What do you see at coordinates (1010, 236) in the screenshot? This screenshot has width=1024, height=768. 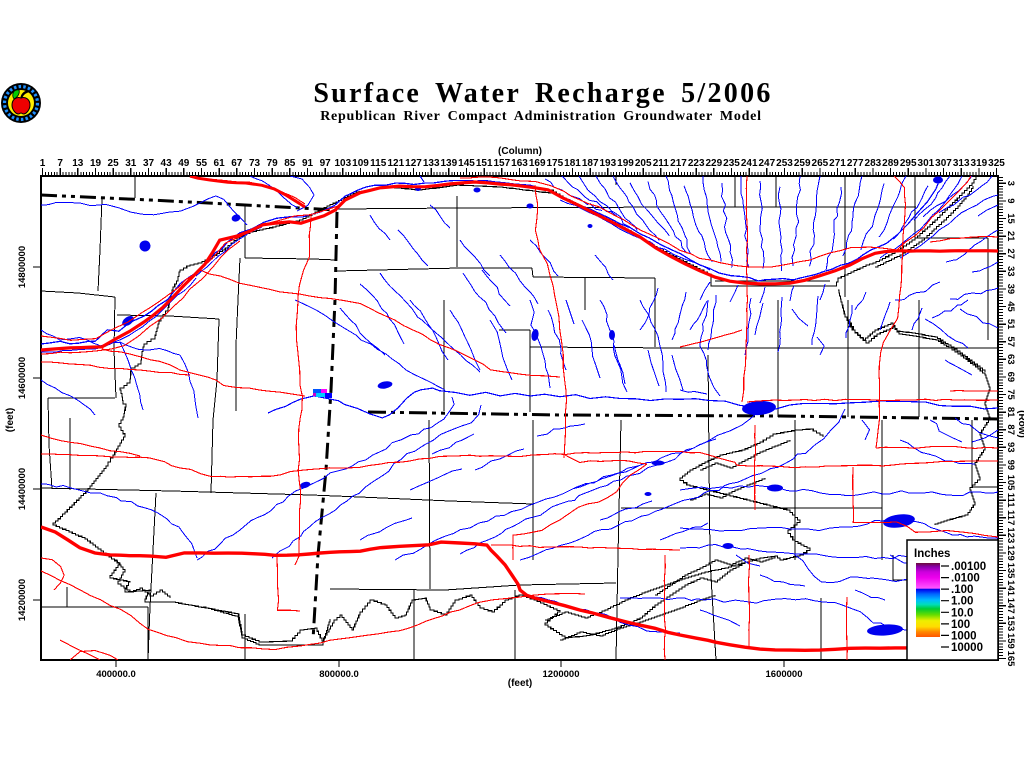 I see `svg-text: 21` at bounding box center [1010, 236].